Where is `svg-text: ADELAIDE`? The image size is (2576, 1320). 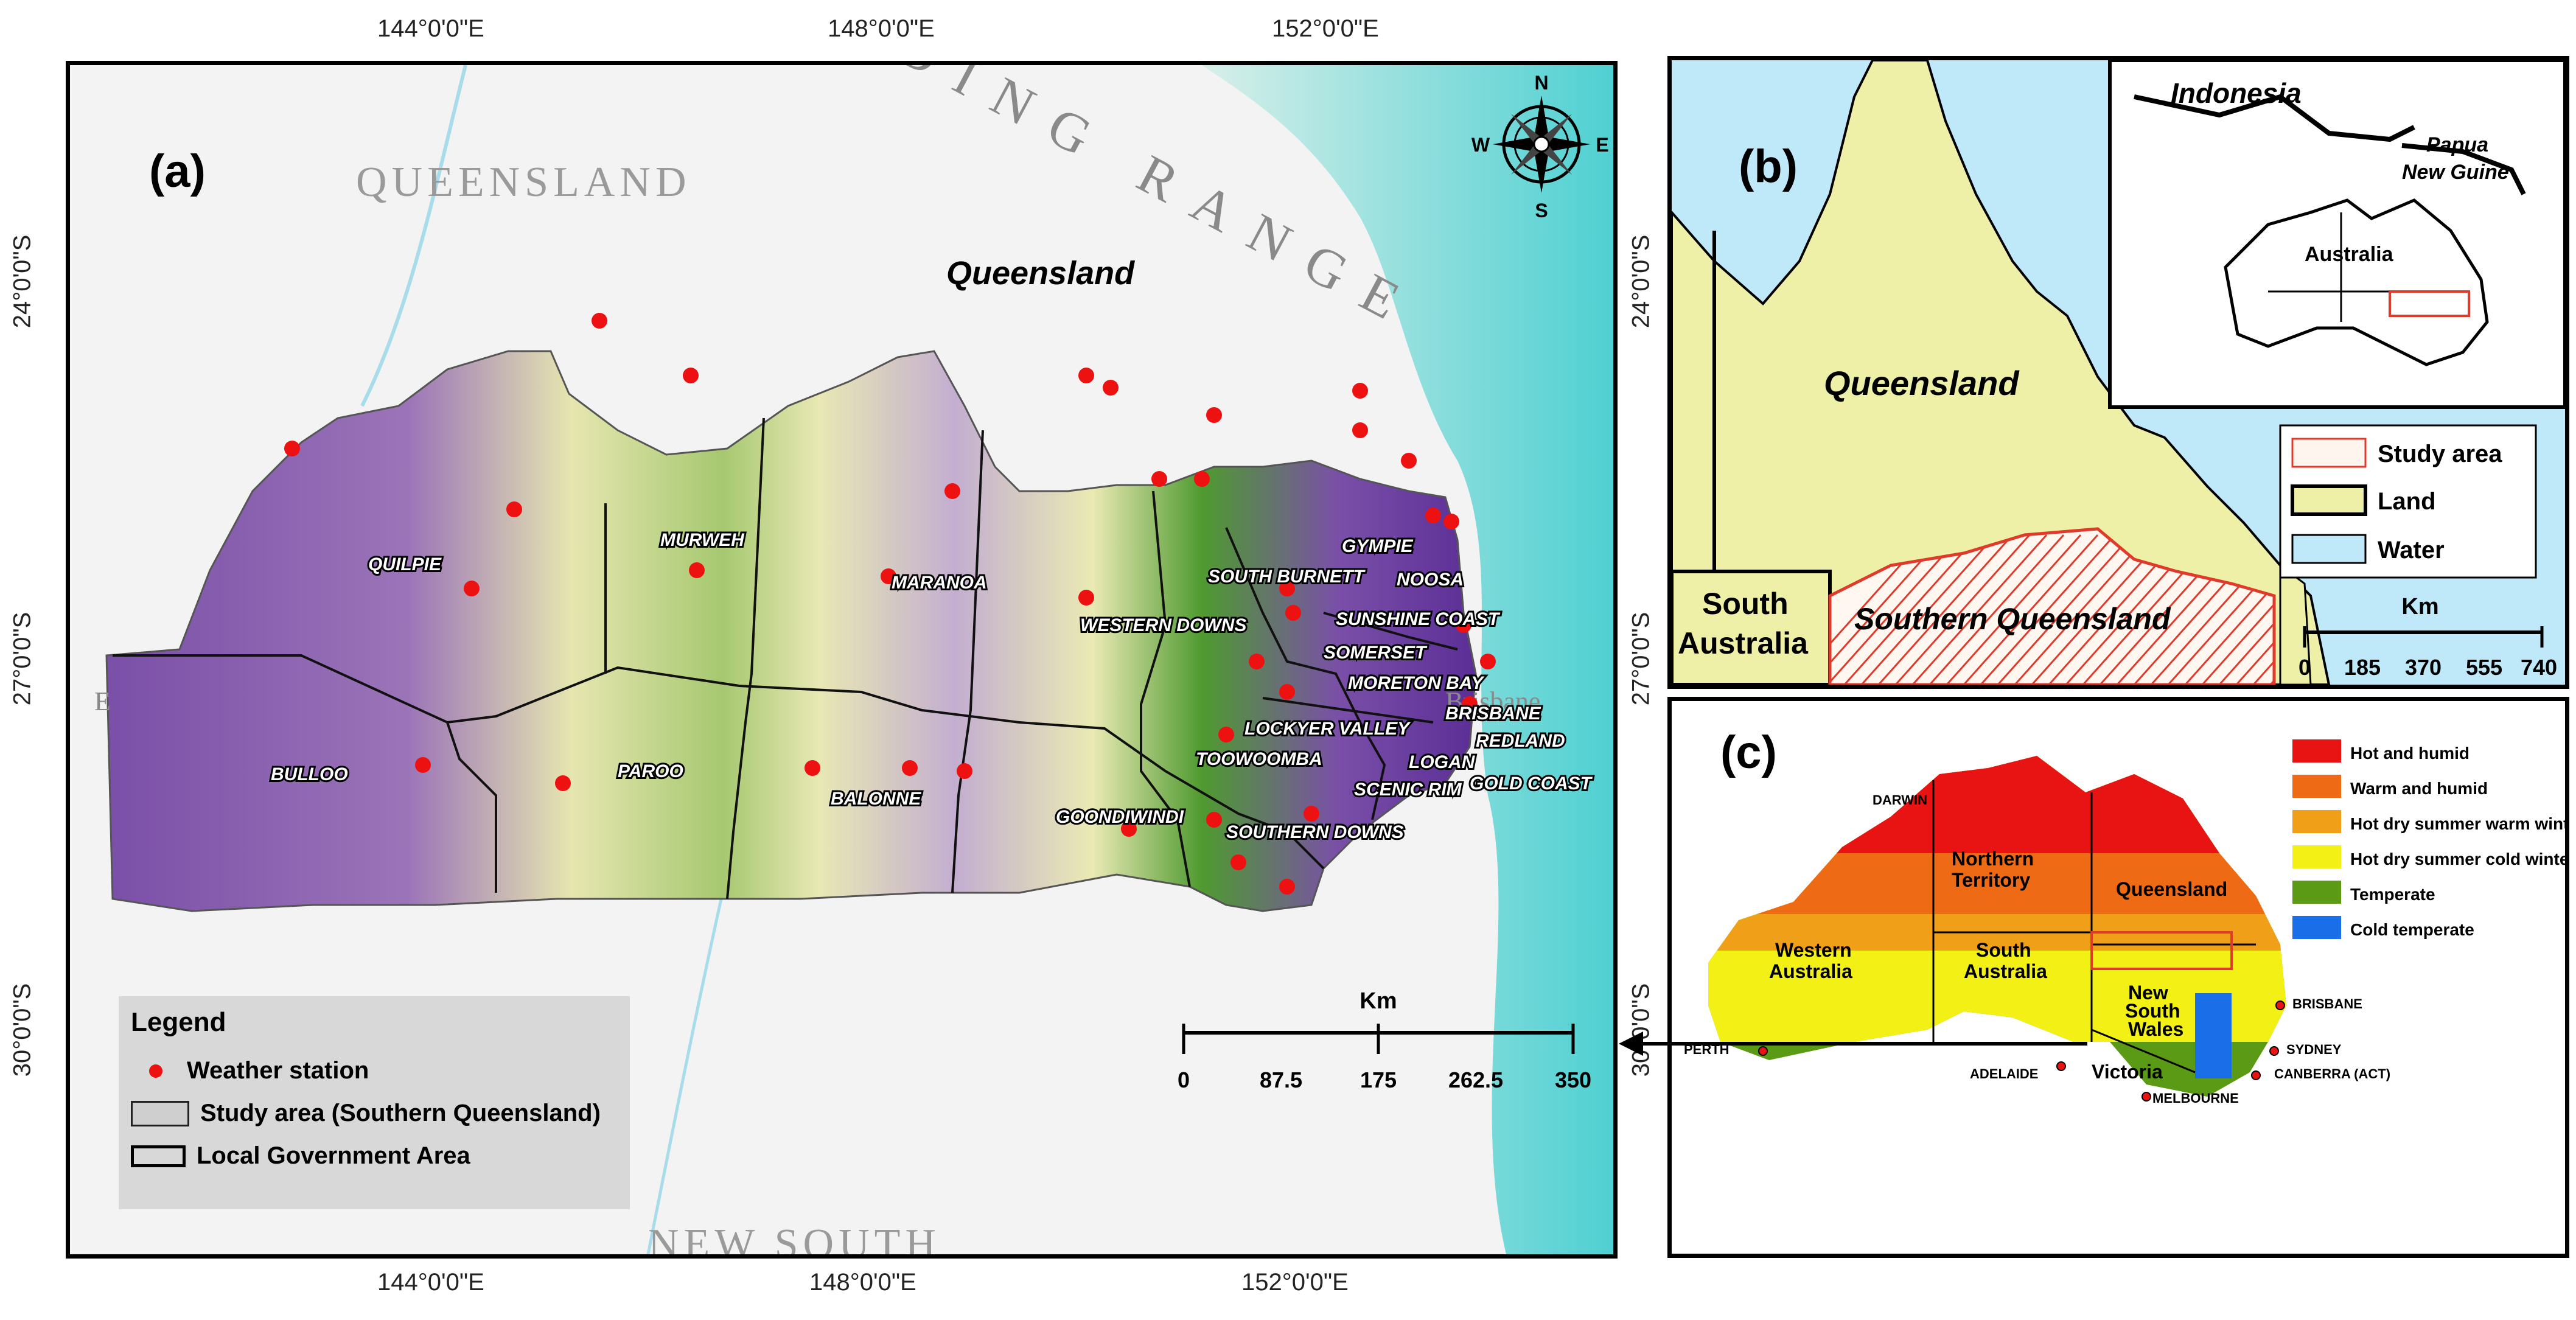
svg-text: ADELAIDE is located at coordinates (2004, 1073).